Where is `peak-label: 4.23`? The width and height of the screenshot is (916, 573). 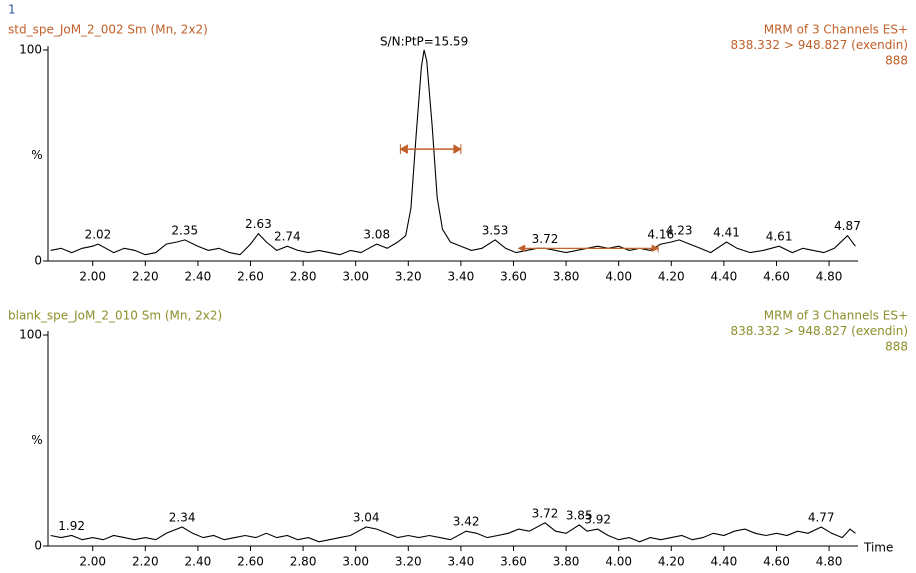
peak-label: 4.23 is located at coordinates (679, 230).